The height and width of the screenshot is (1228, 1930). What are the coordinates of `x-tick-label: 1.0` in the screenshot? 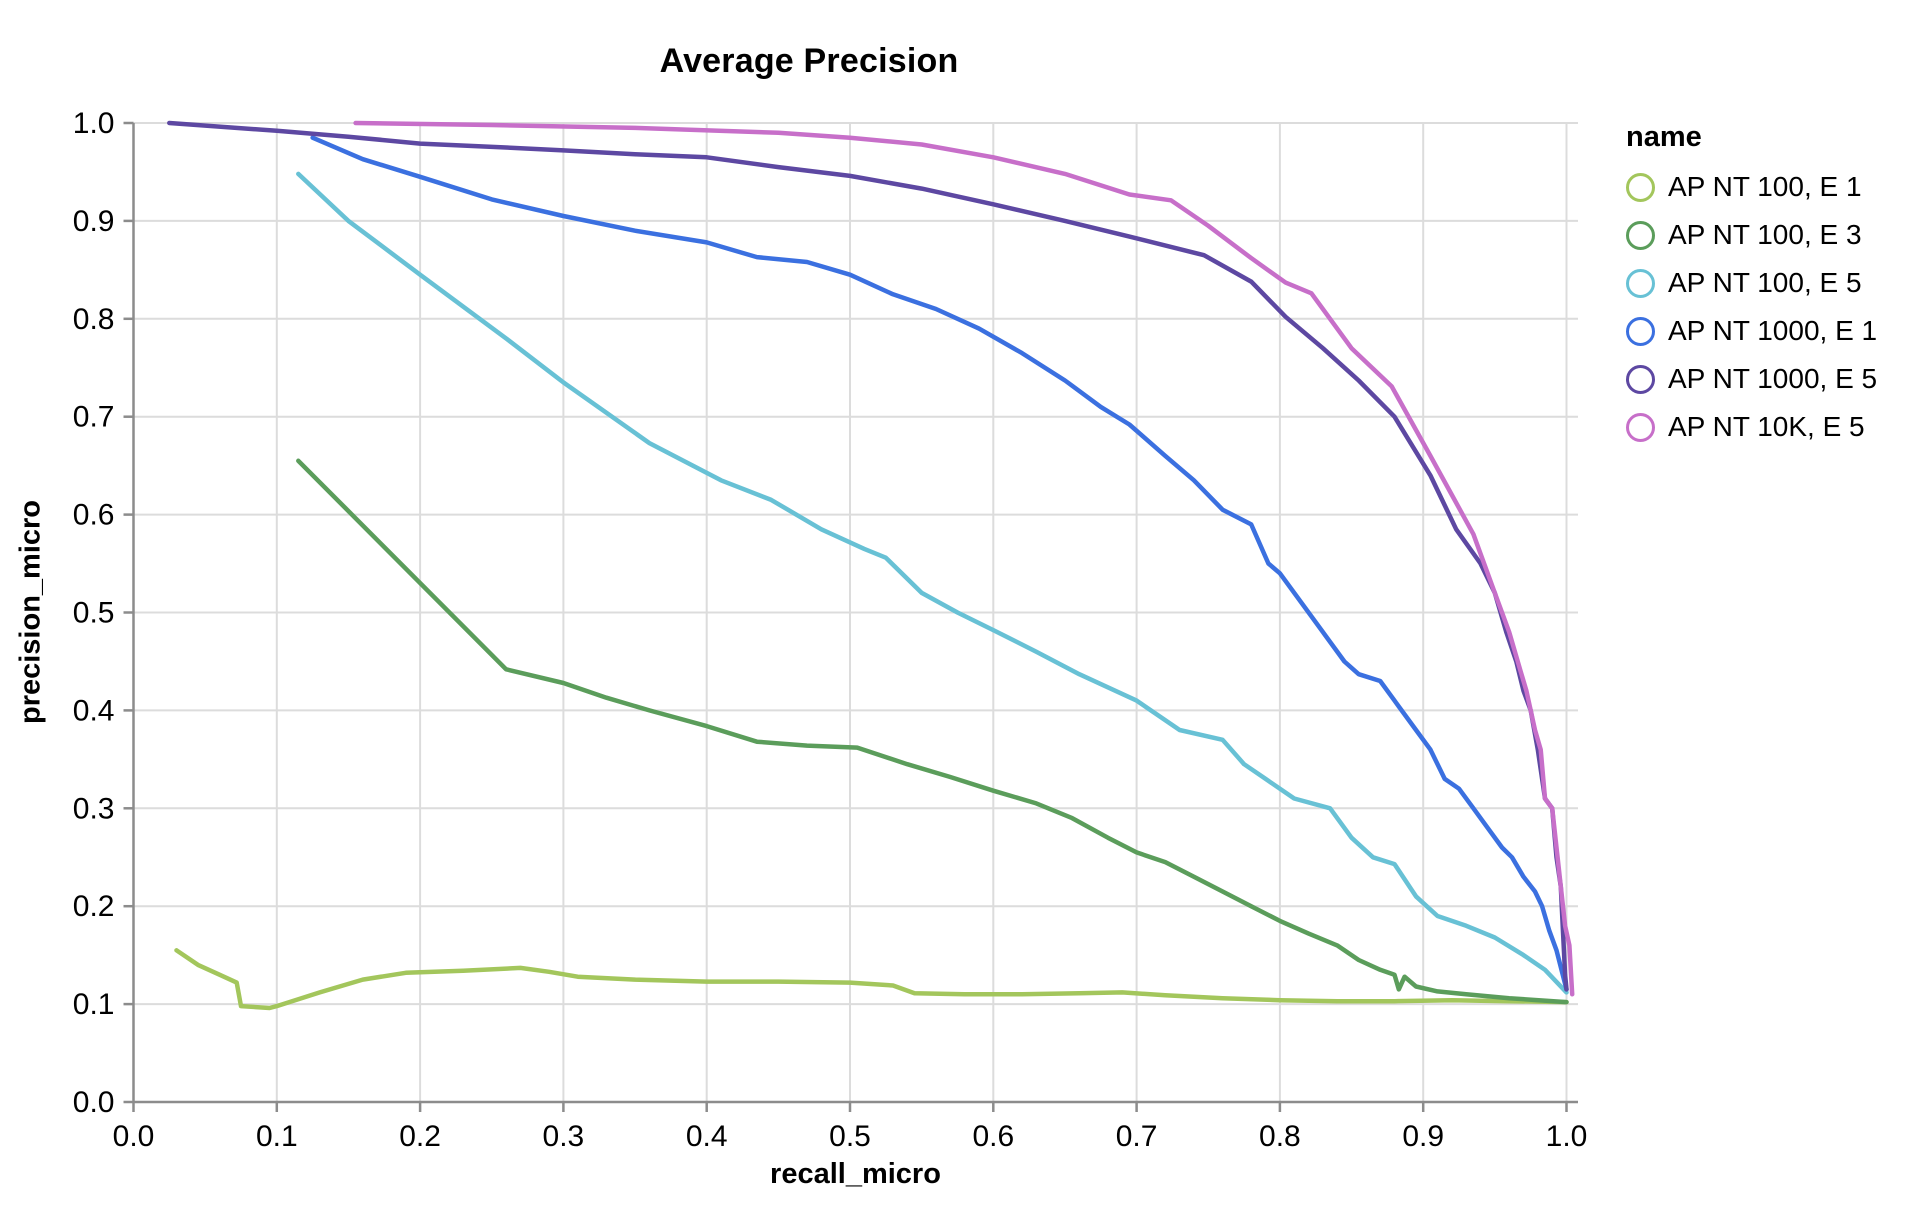 It's located at (1567, 1136).